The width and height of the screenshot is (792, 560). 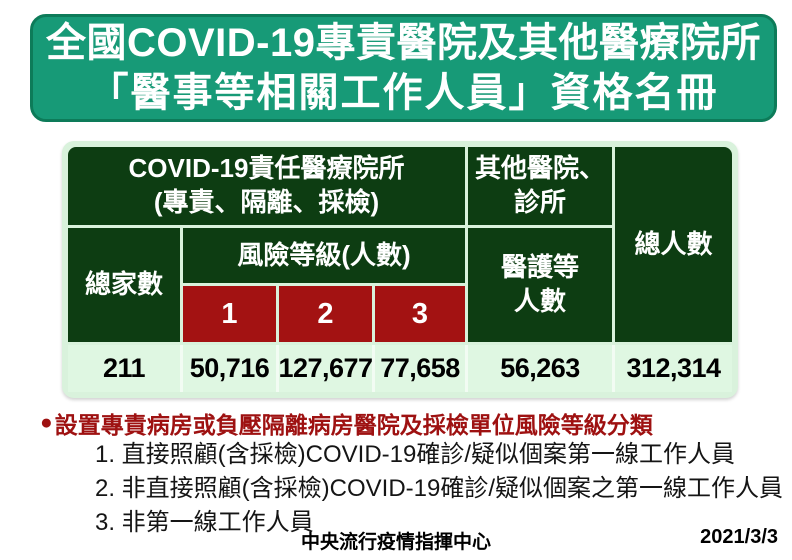 I want to click on data-cell-total-hospitals: 211, so click(x=124, y=368).